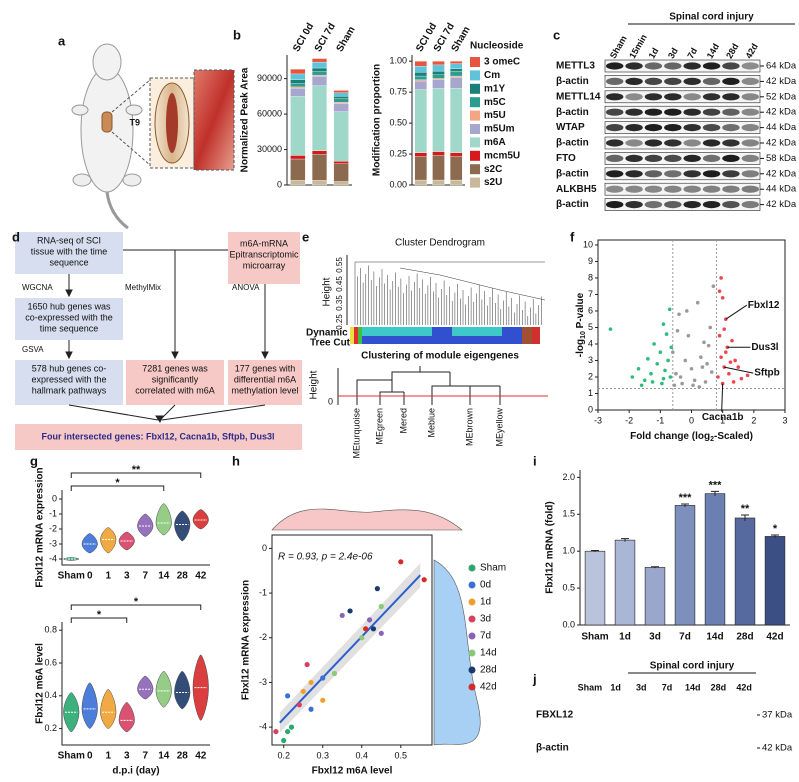  I want to click on lane-label: Sham, so click(590, 687).